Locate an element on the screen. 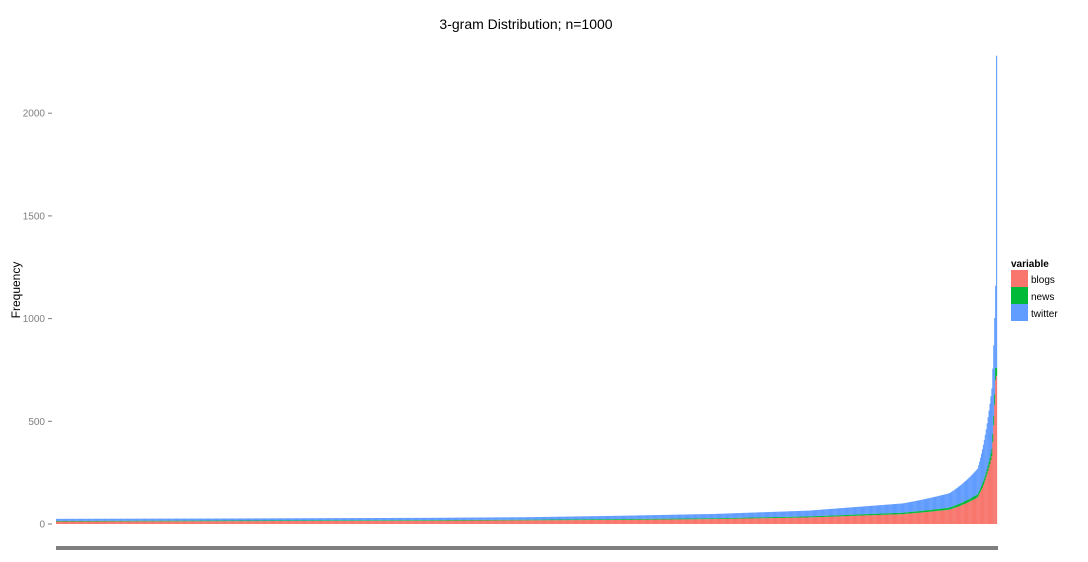 The height and width of the screenshot is (562, 1088). y-tick-label: 0 is located at coordinates (42, 525).